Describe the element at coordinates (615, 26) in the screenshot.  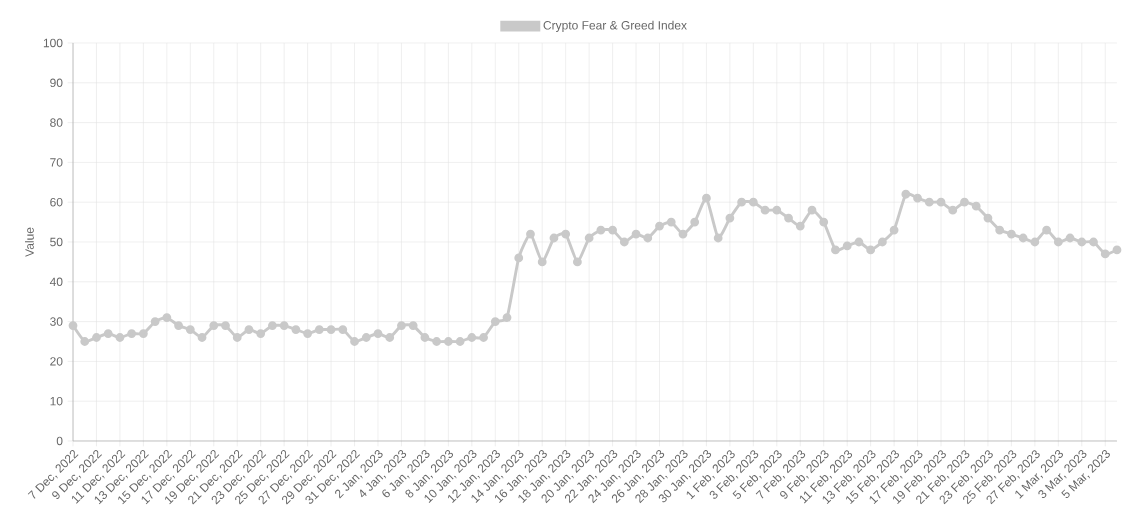
I see `legend-label: Crypto Fear & Greed Index` at that location.